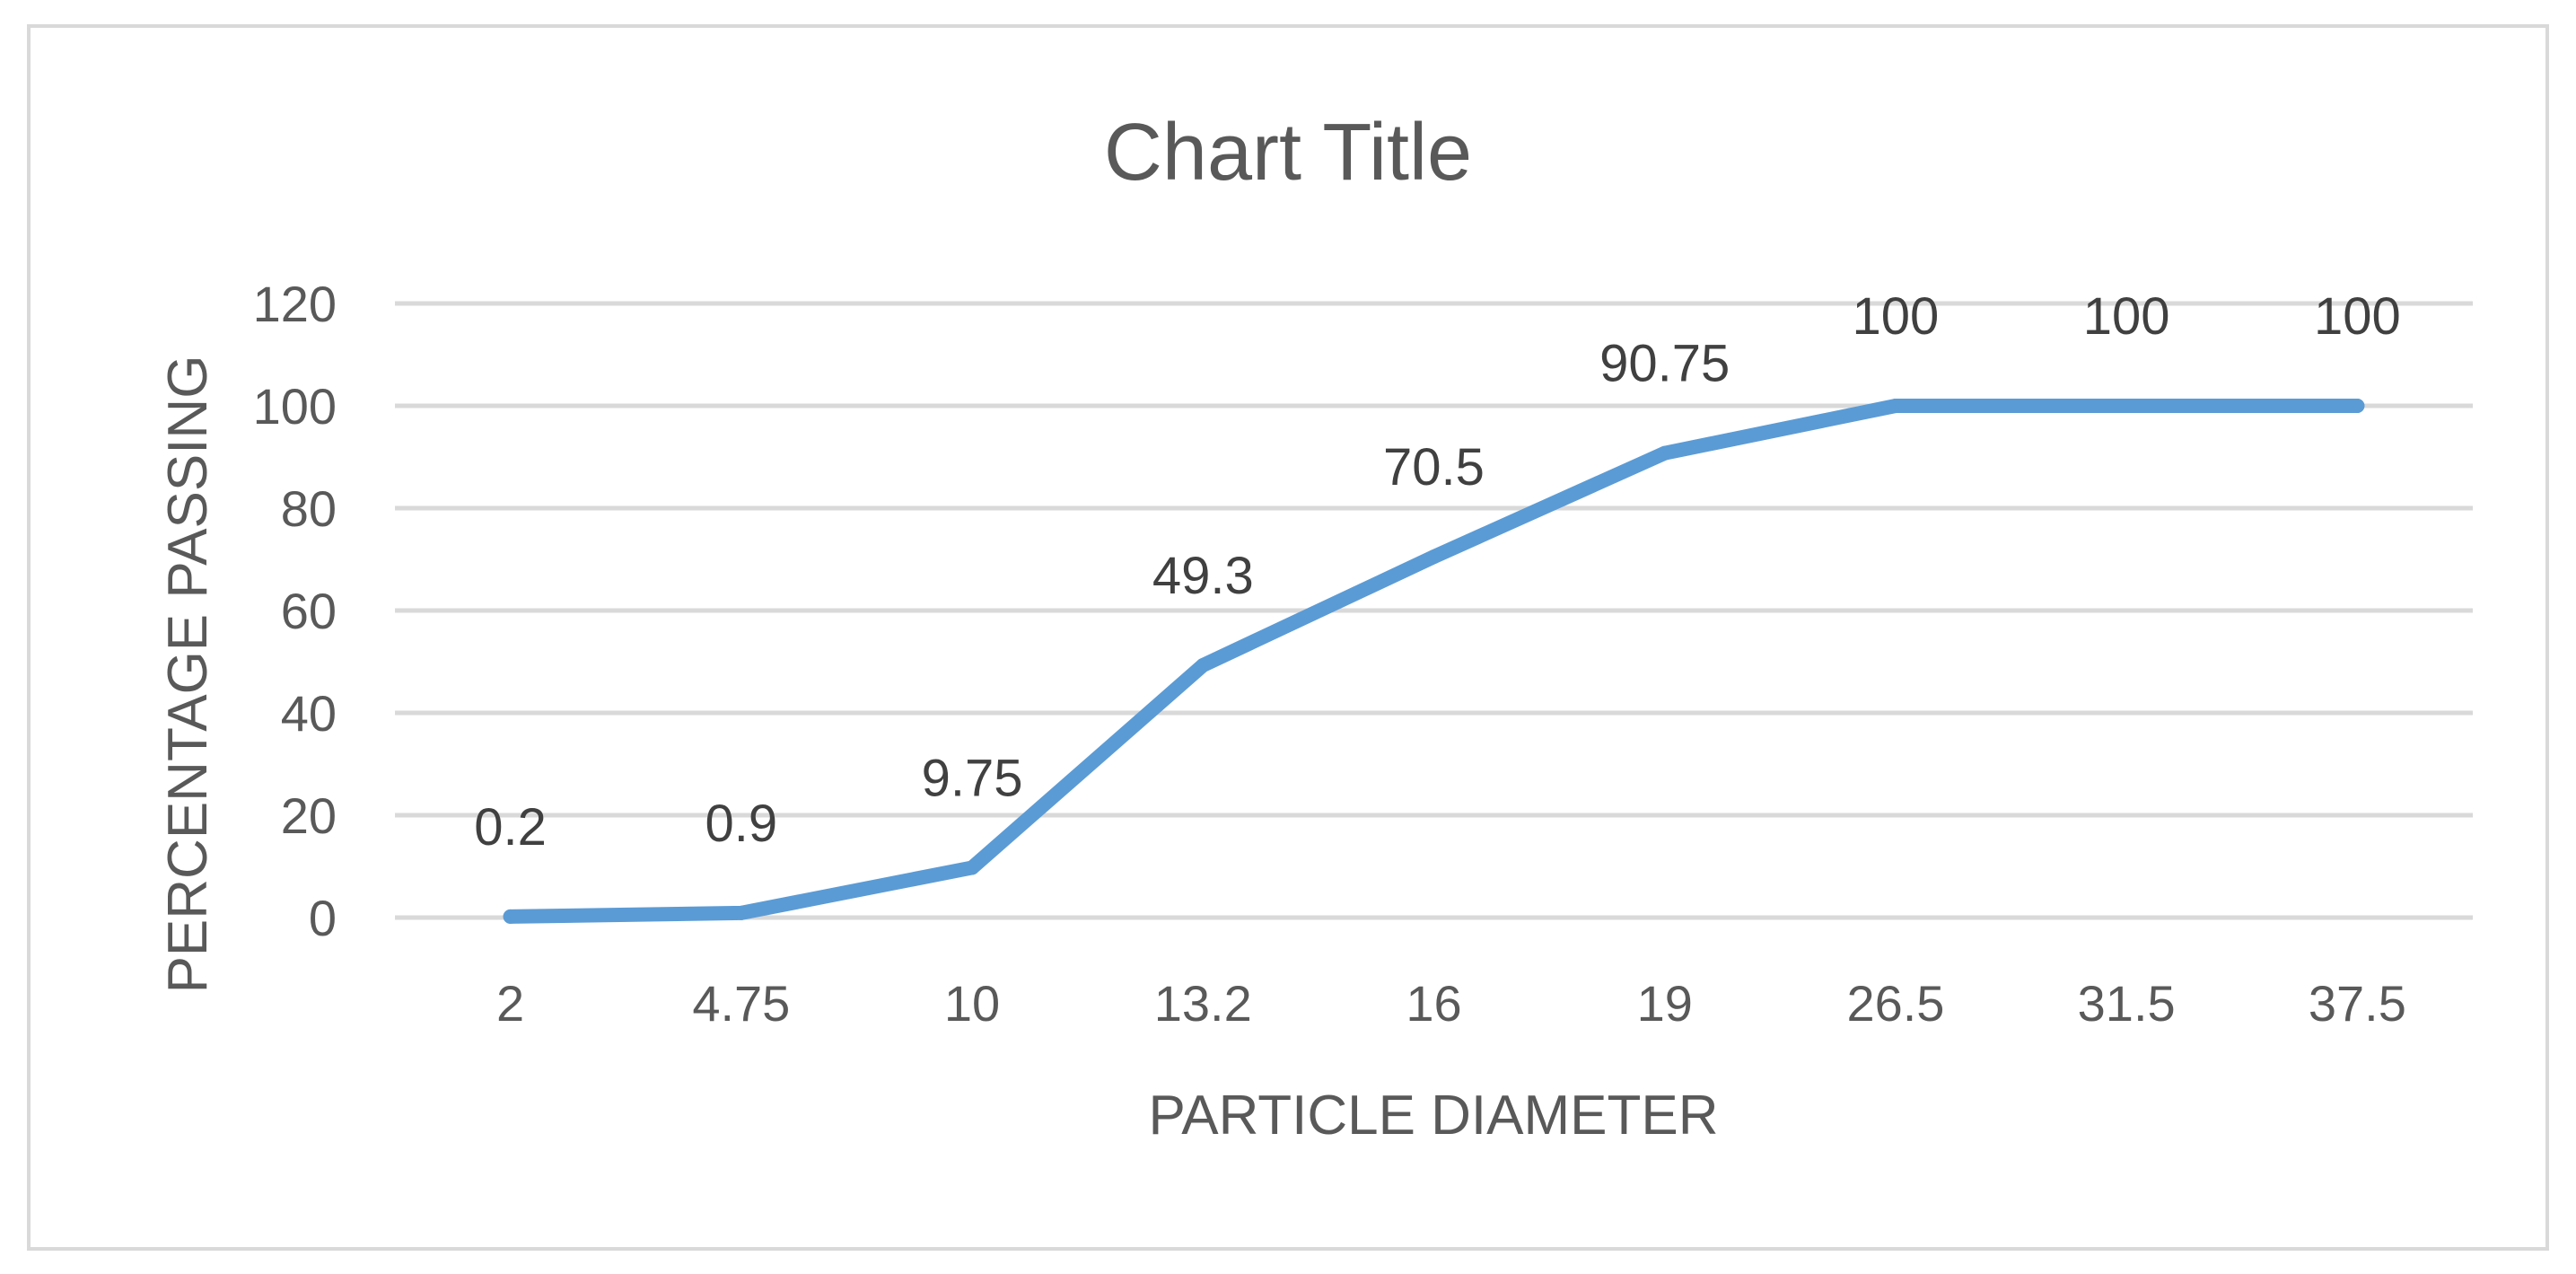 Image resolution: width=2576 pixels, height=1274 pixels. I want to click on data-label: 9.75, so click(973, 778).